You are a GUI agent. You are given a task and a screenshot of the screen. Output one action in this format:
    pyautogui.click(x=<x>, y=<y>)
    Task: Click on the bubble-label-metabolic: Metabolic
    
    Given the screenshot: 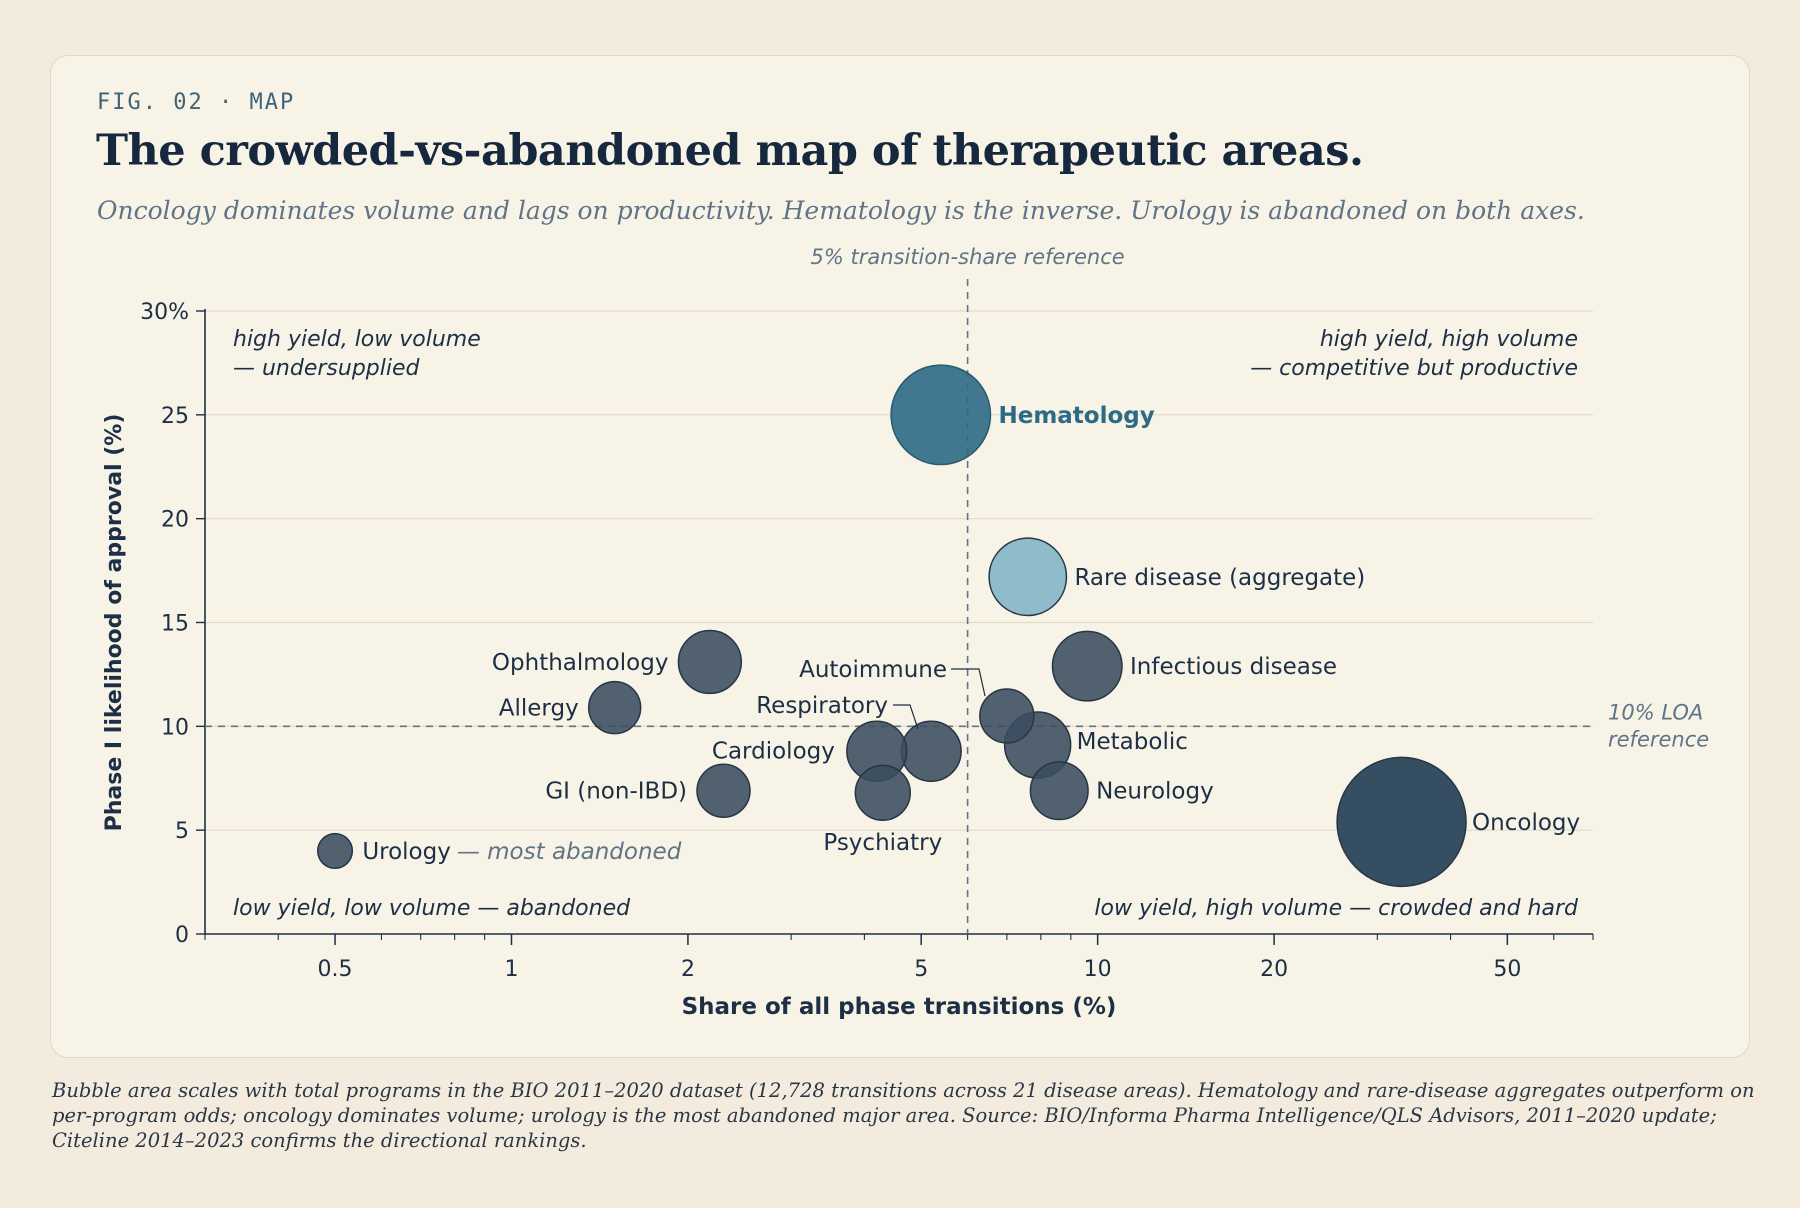 What is the action you would take?
    pyautogui.click(x=1132, y=742)
    